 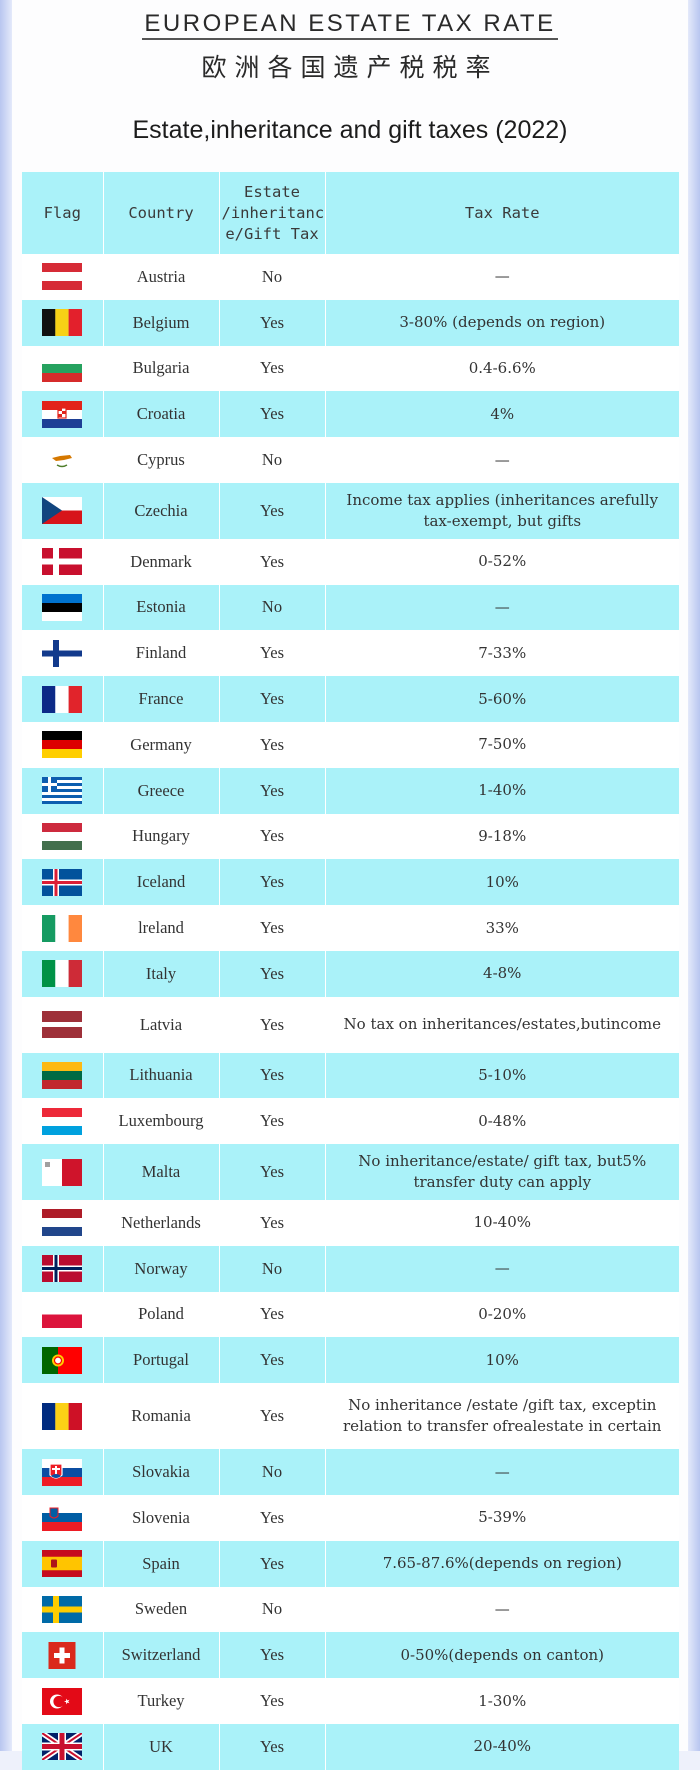 I want to click on table-row: Netherlands Yes 10-40%, so click(x=350, y=1222).